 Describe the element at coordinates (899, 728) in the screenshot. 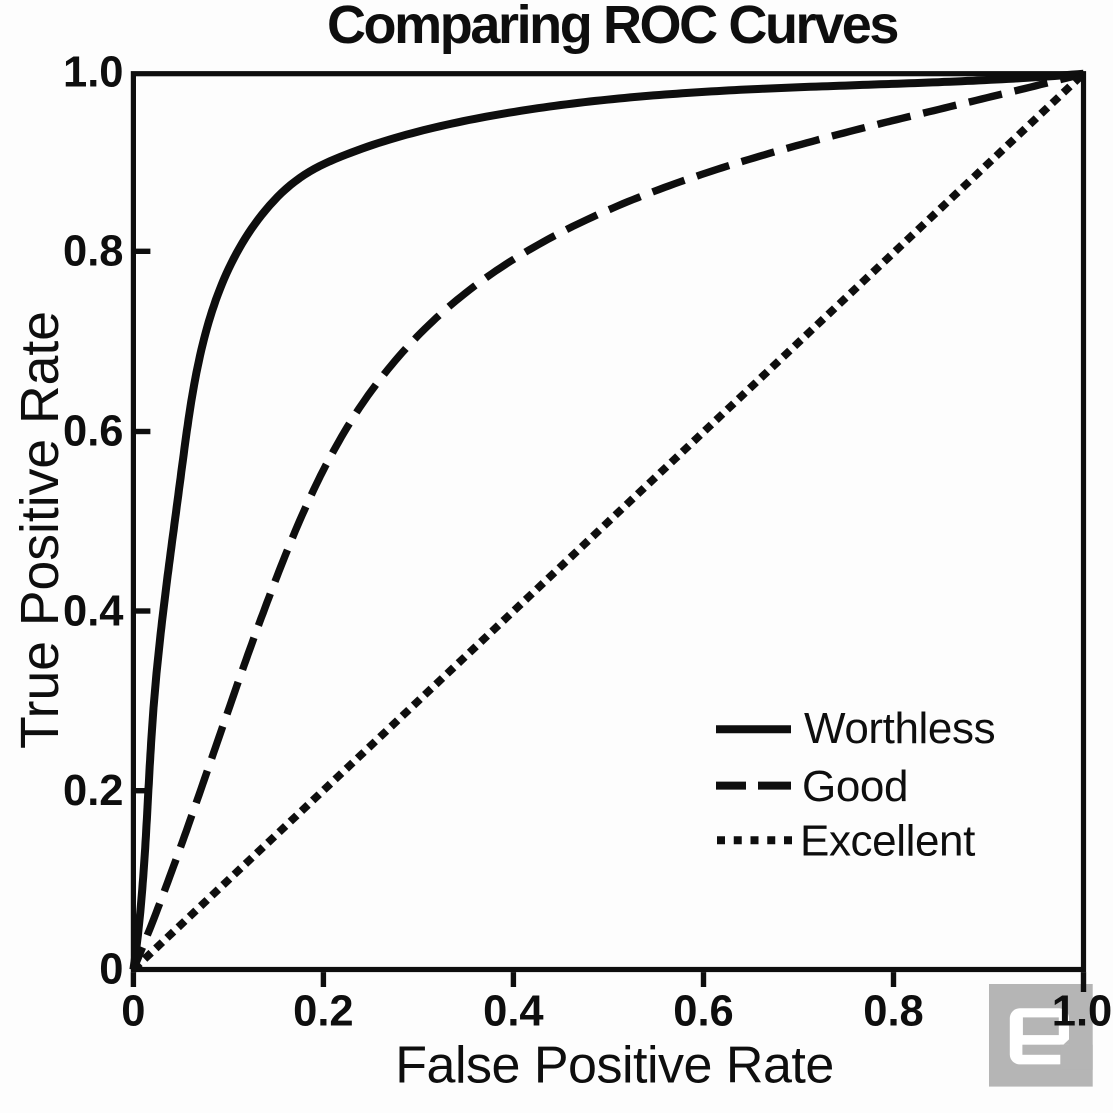

I see `svg-text: Worthless` at that location.